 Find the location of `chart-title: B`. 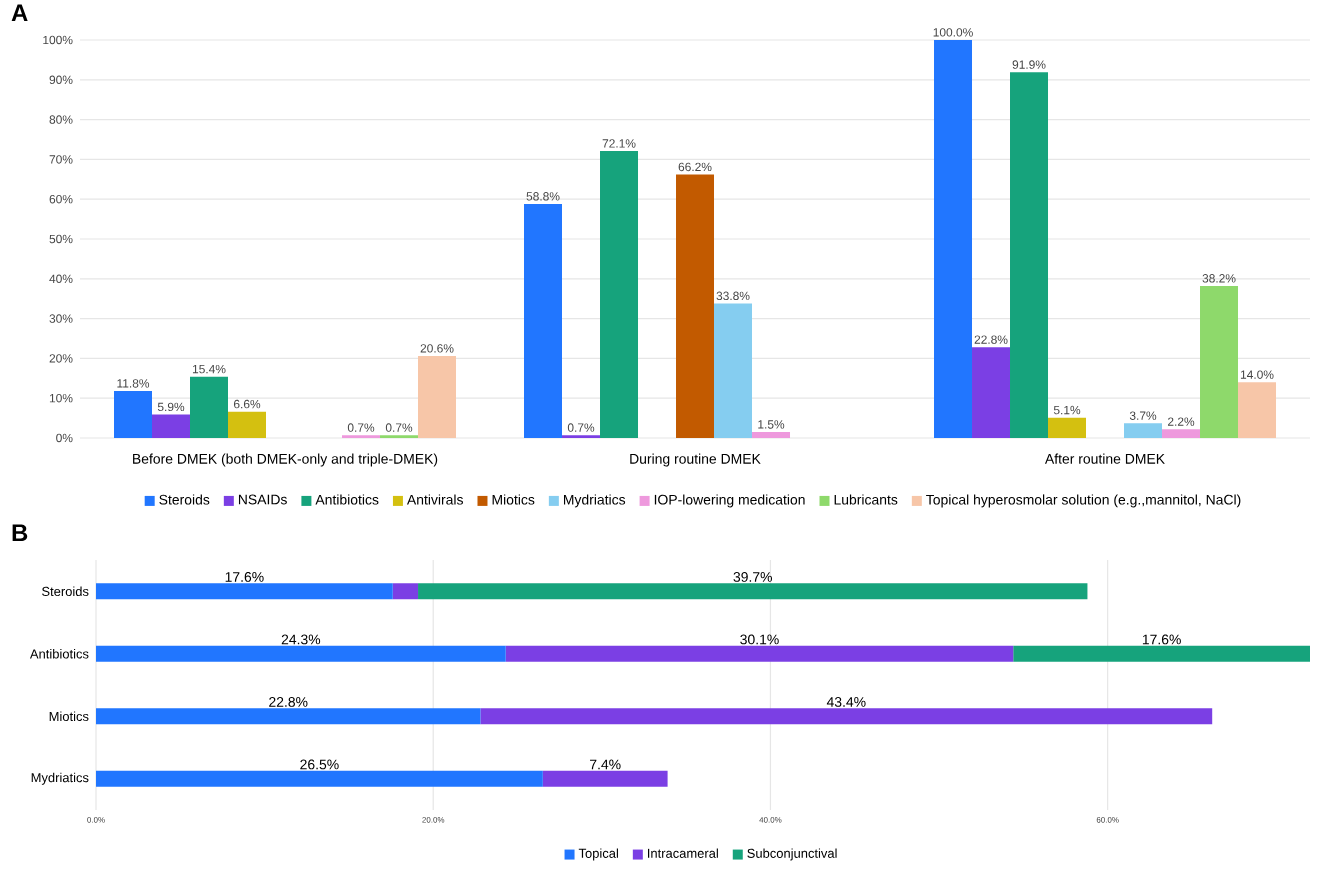

chart-title: B is located at coordinates (20, 533).